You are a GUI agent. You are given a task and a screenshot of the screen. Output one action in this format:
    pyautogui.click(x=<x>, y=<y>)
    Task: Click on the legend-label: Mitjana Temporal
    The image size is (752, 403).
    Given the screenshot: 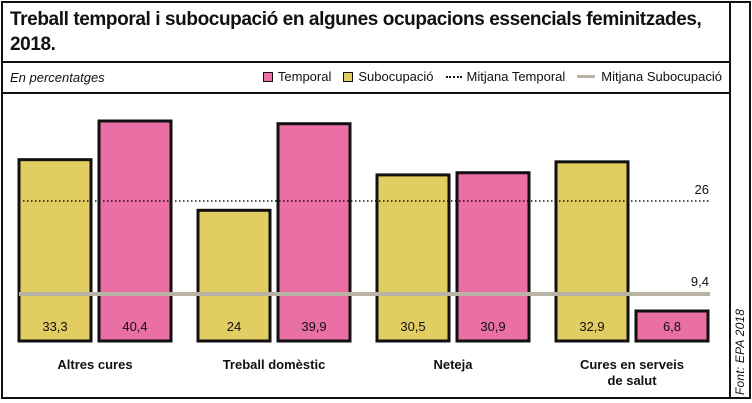 What is the action you would take?
    pyautogui.click(x=516, y=76)
    